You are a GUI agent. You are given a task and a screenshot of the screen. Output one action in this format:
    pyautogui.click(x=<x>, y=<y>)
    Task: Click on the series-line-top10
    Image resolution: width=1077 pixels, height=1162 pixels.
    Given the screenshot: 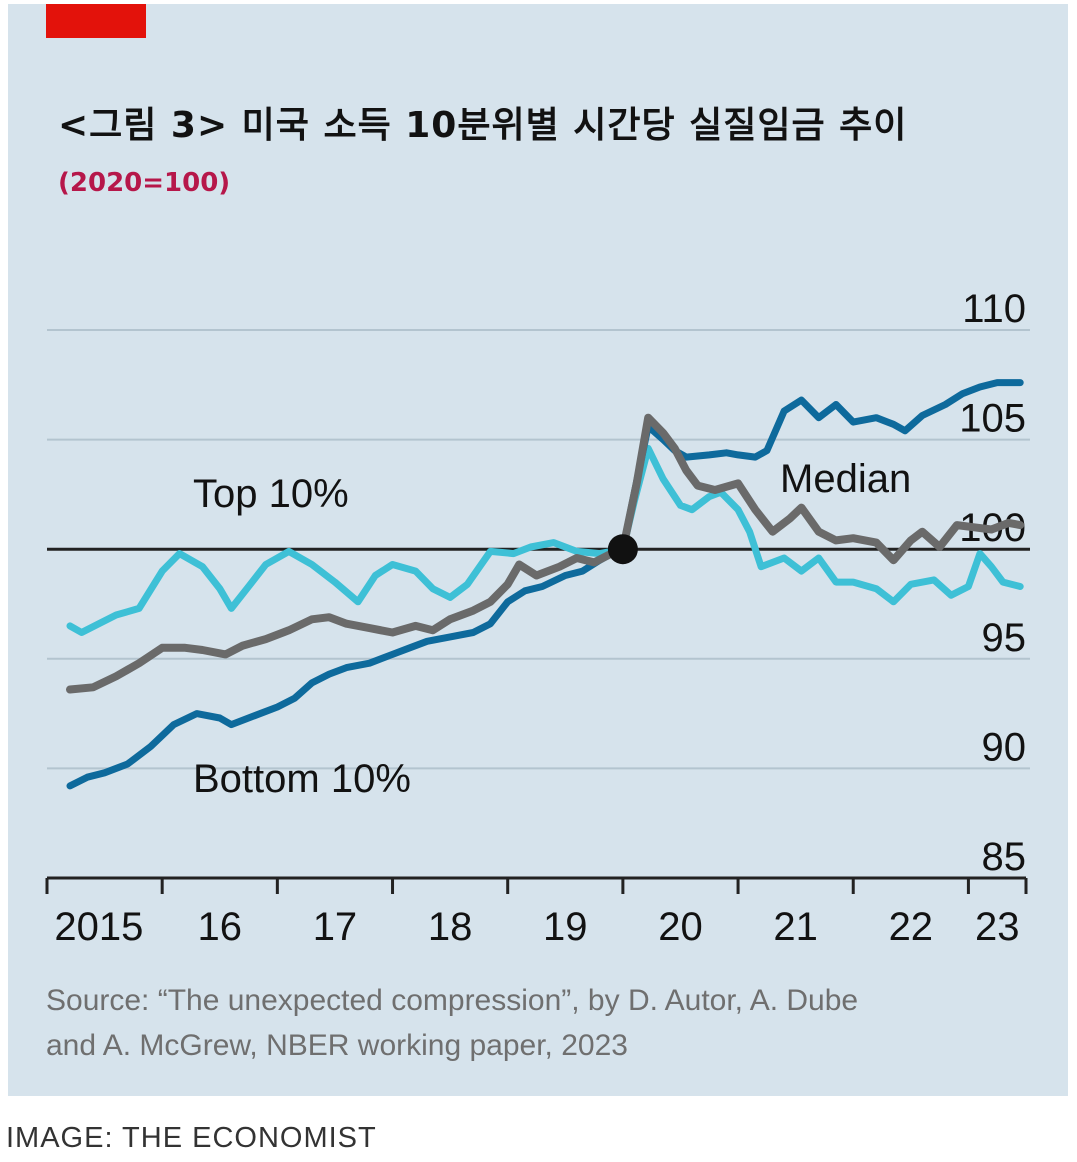 What is the action you would take?
    pyautogui.click(x=545, y=540)
    